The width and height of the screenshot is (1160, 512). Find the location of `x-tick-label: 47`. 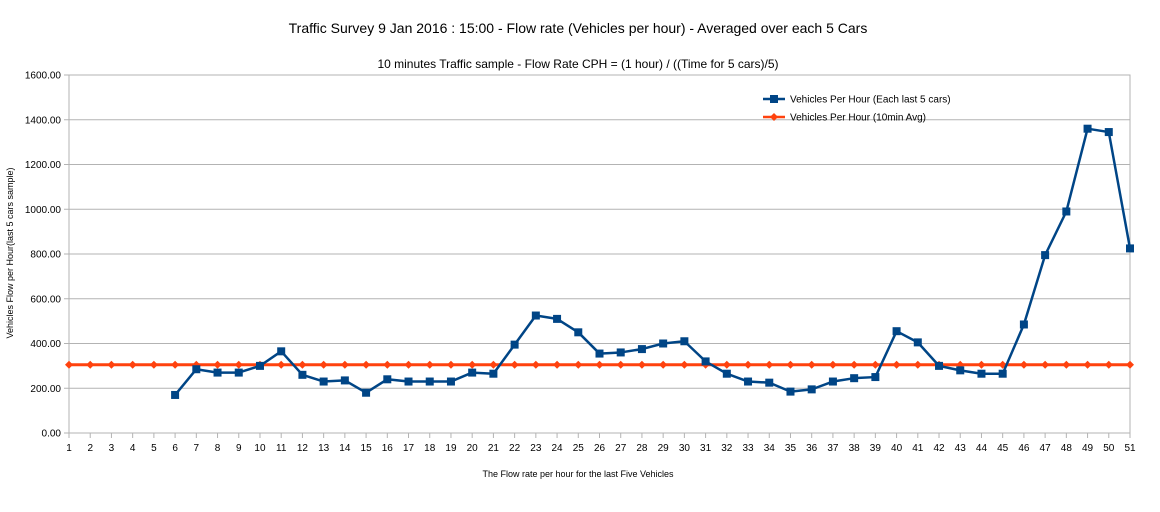

x-tick-label: 47 is located at coordinates (1046, 448).